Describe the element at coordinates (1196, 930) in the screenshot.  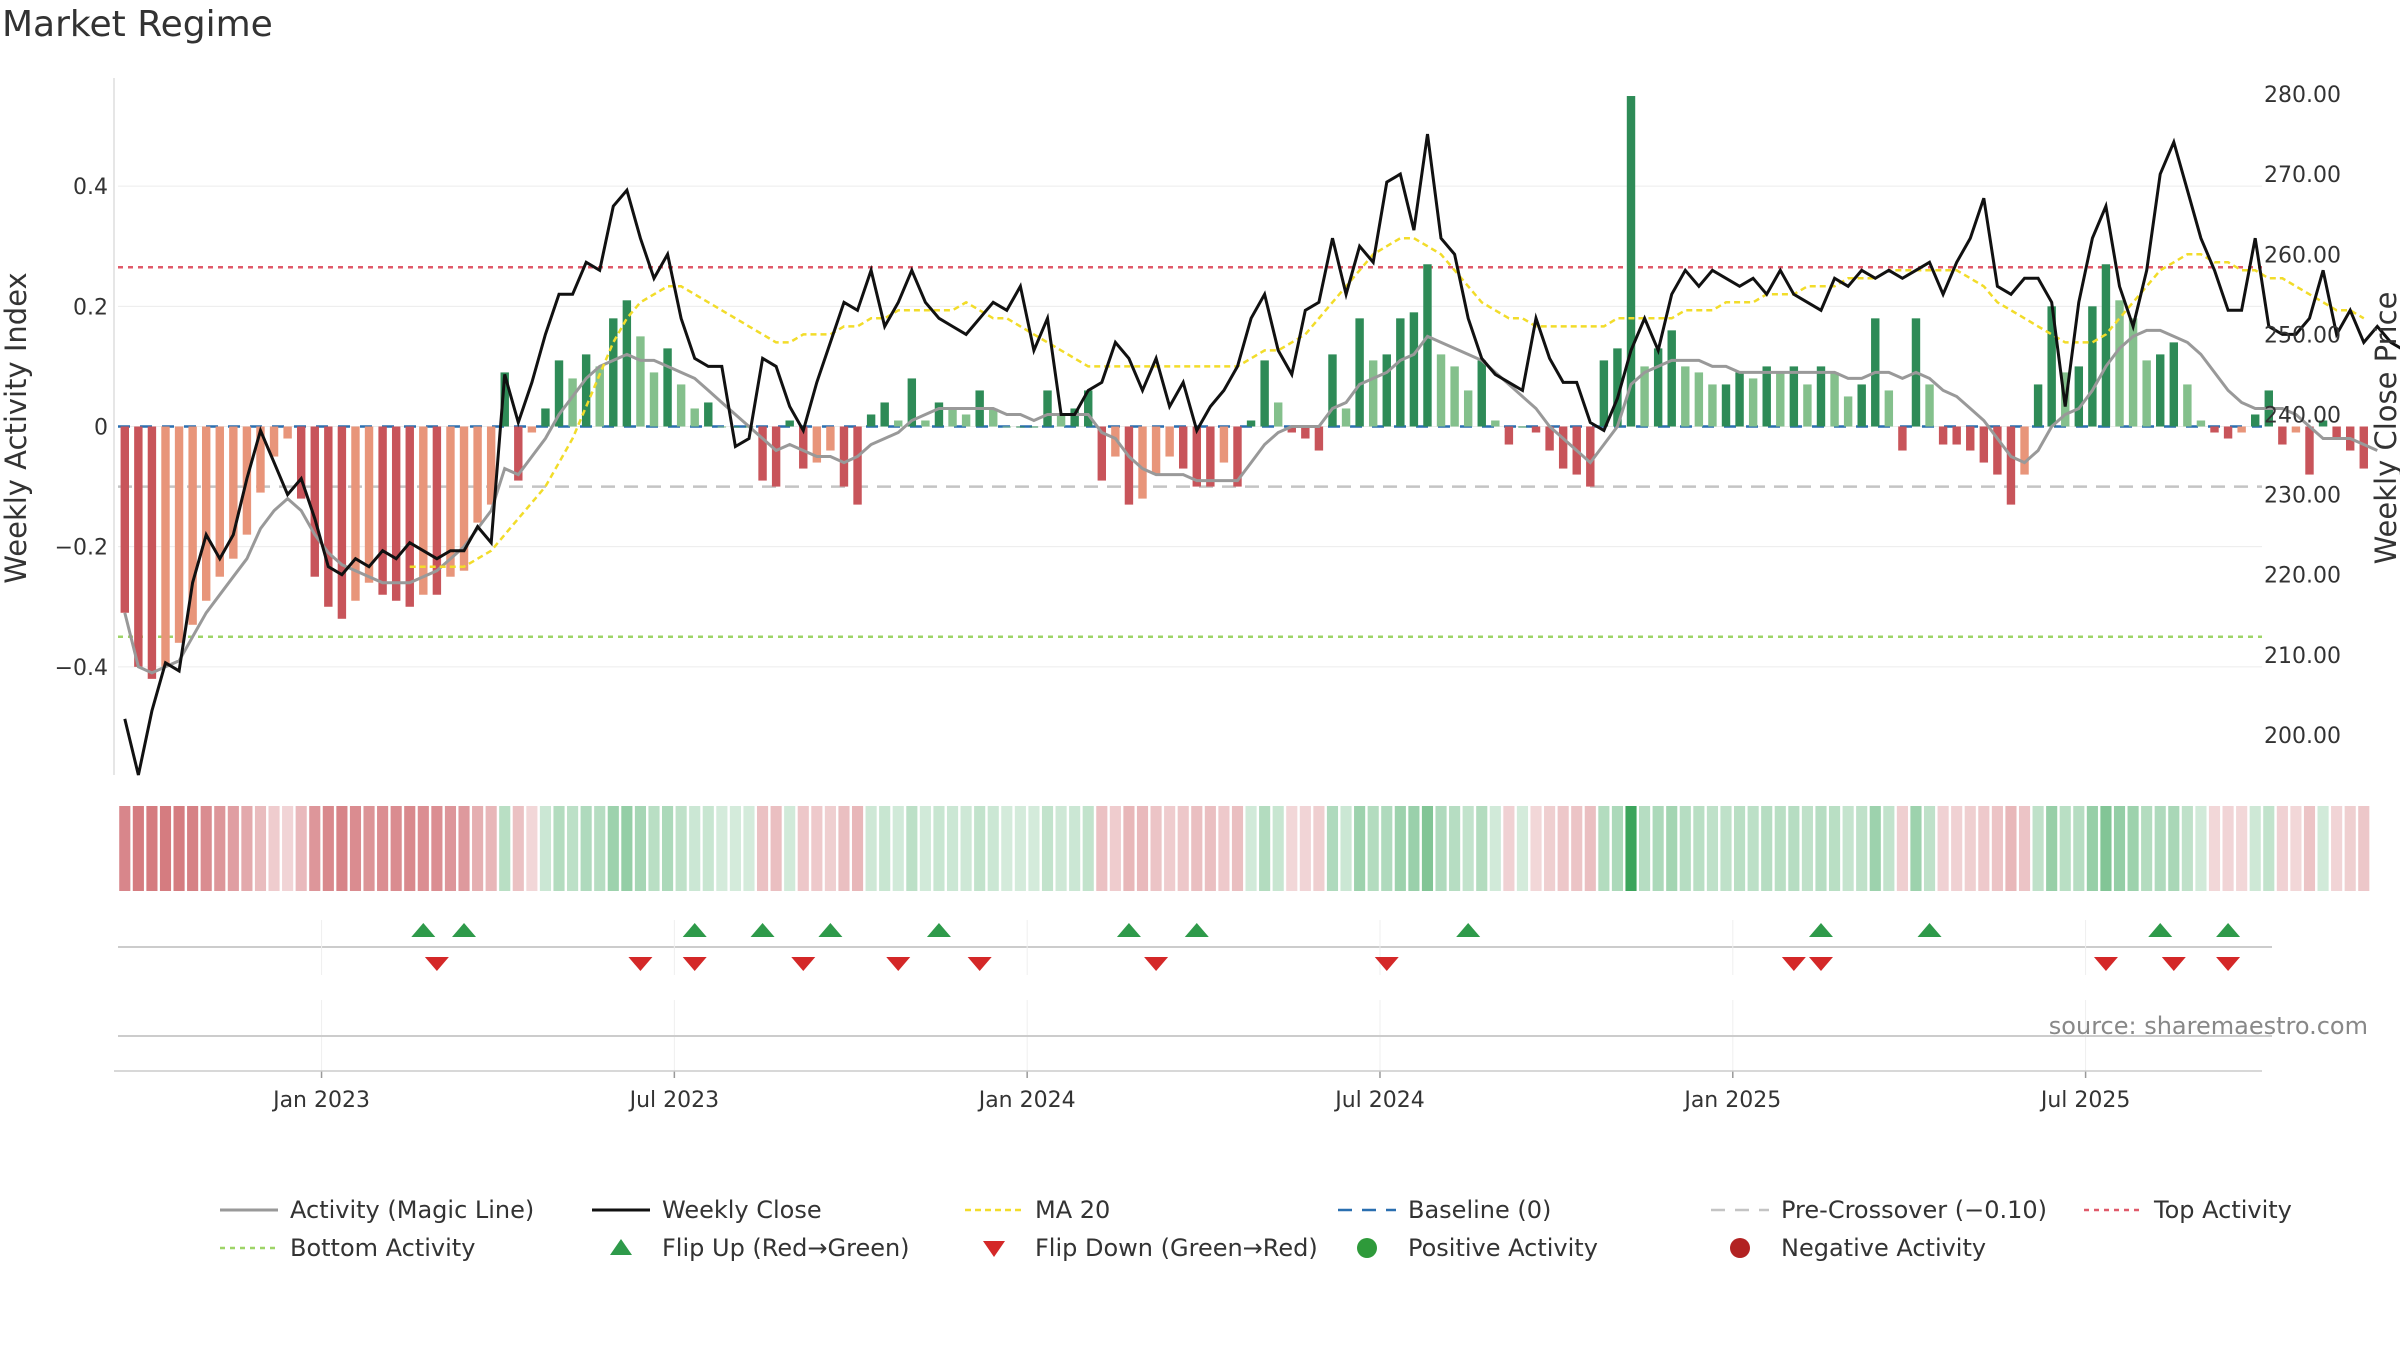
I see `flip-up-marker` at that location.